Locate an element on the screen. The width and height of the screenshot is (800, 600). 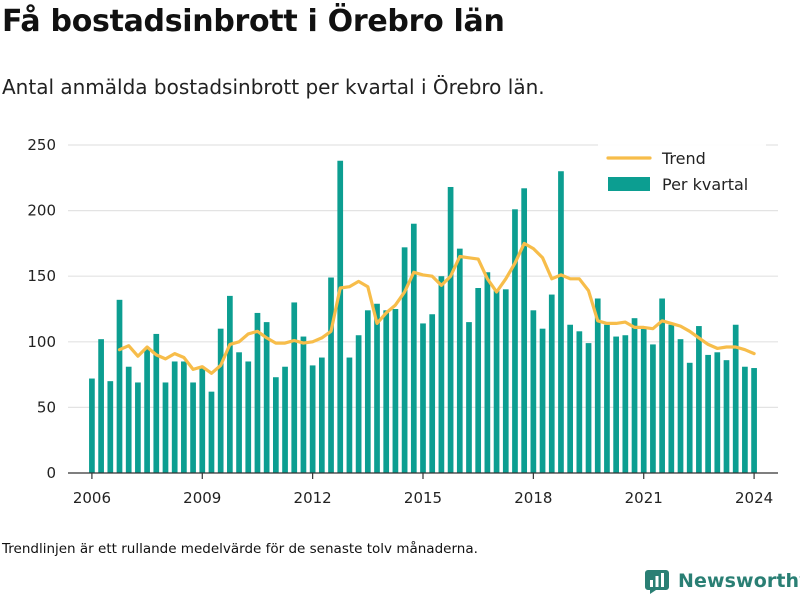
y-tick-label: 50 is located at coordinates (46, 407).